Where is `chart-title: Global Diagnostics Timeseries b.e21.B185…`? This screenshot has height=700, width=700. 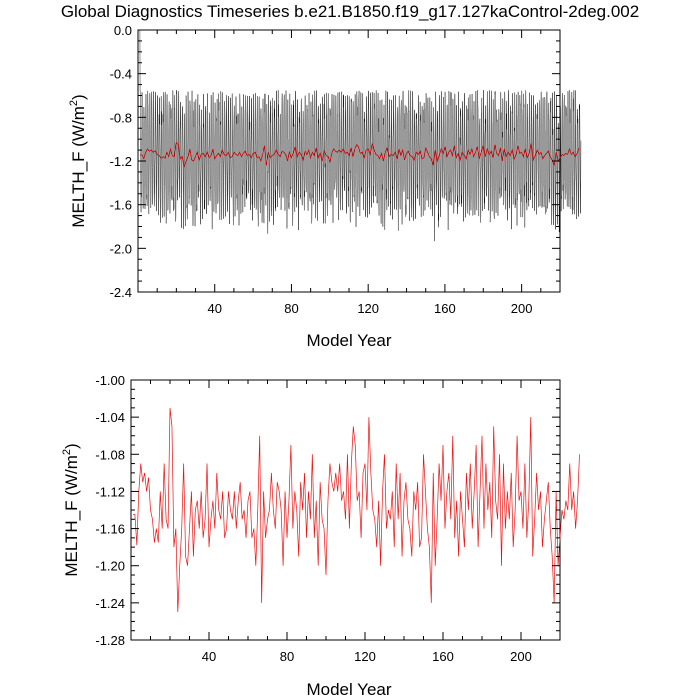 chart-title: Global Diagnostics Timeseries b.e21.B185… is located at coordinates (350, 11).